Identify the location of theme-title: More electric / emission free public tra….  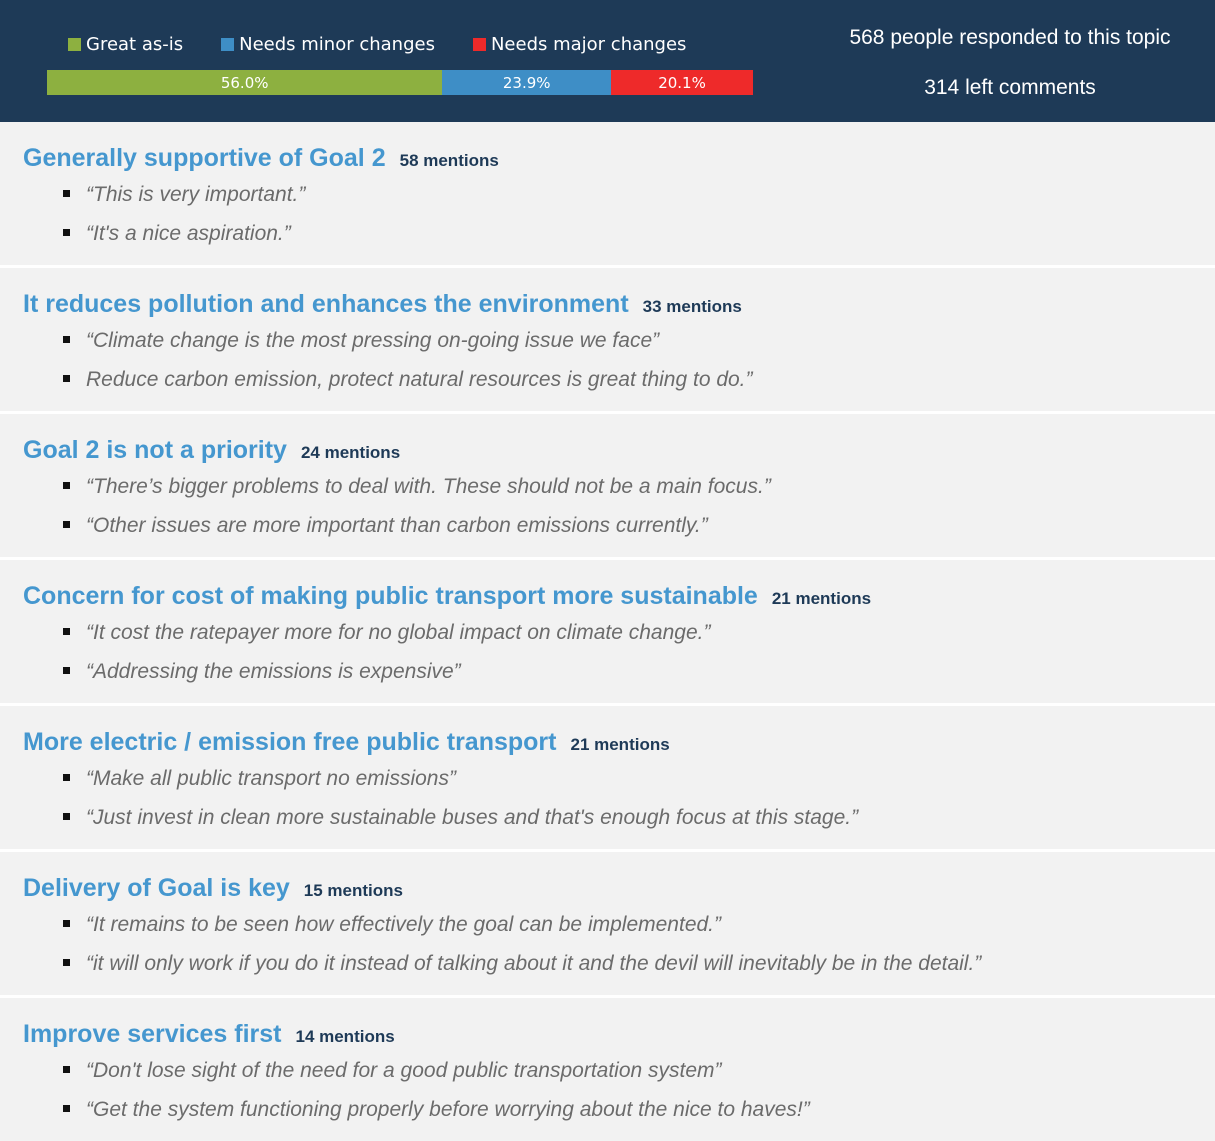
(290, 742).